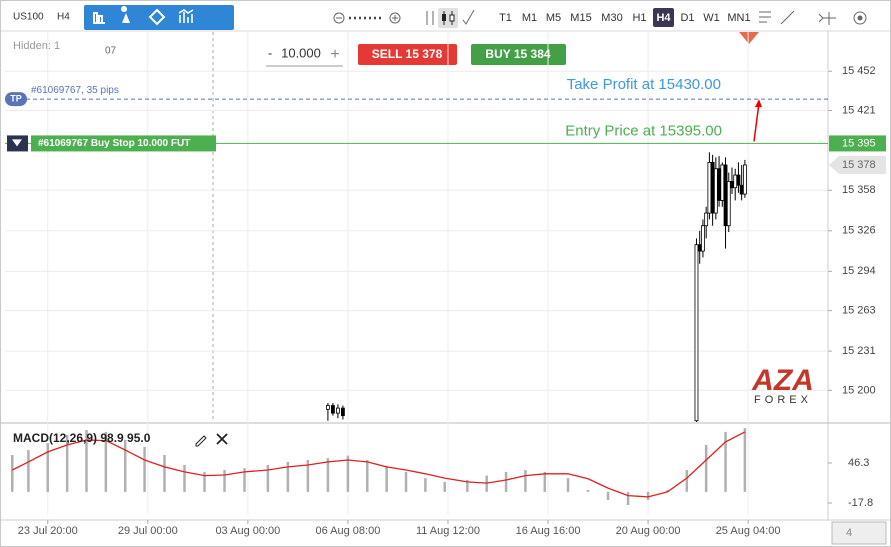  Describe the element at coordinates (859, 231) in the screenshot. I see `y-tick-label: 15 326` at that location.